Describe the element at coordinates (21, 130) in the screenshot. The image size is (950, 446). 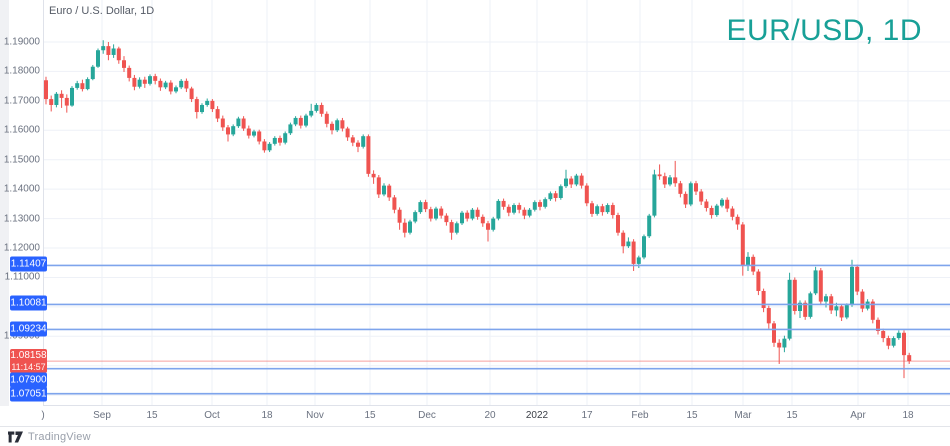
I see `price-label: 1.16000` at that location.